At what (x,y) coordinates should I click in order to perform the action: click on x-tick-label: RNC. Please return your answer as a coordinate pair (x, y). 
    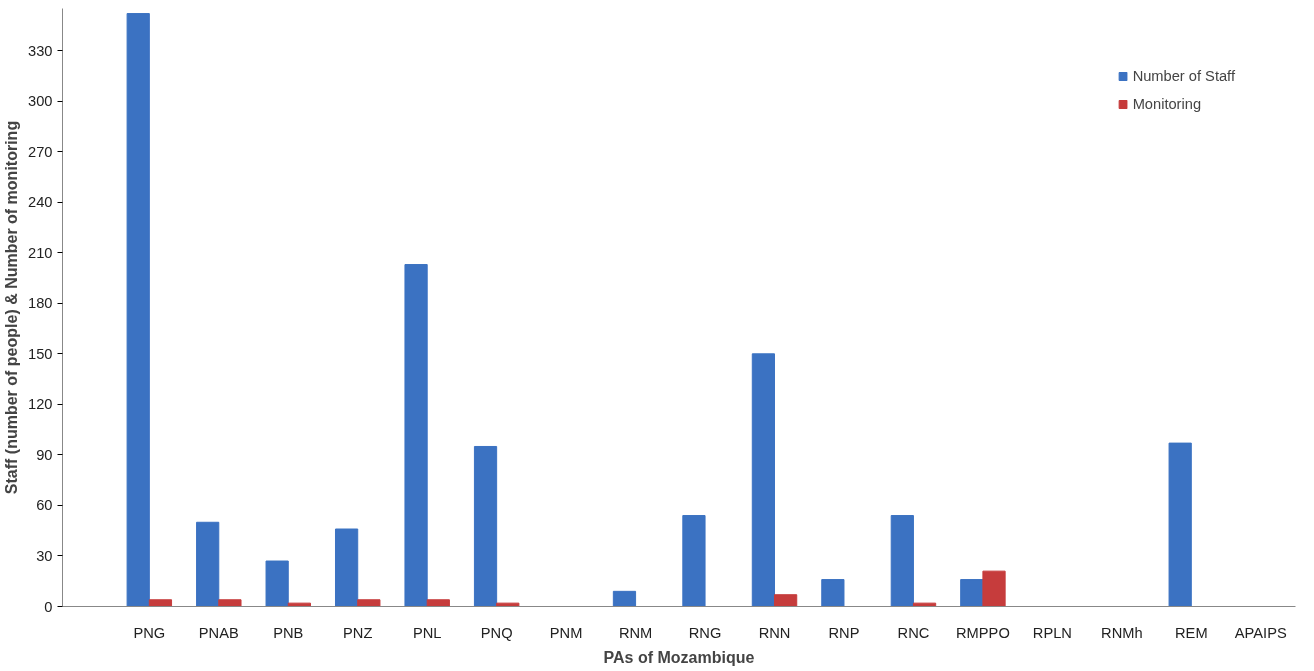
    Looking at the image, I should click on (913, 632).